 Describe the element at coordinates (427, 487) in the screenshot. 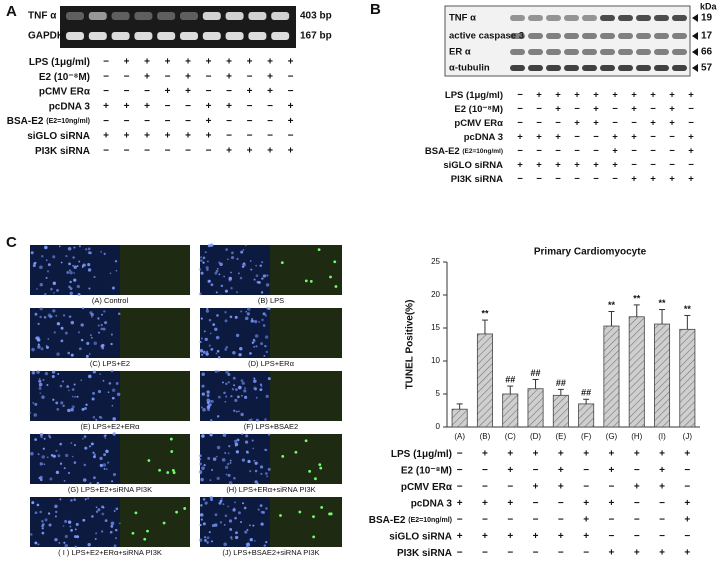

I see `treatment-label: pCMV ERα` at that location.